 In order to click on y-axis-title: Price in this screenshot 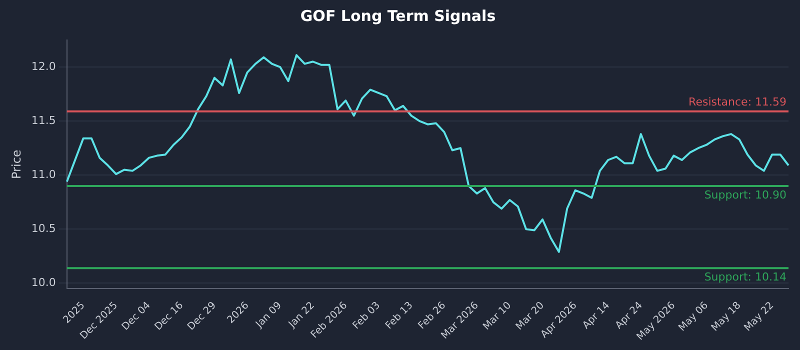, I will do `click(16, 164)`.